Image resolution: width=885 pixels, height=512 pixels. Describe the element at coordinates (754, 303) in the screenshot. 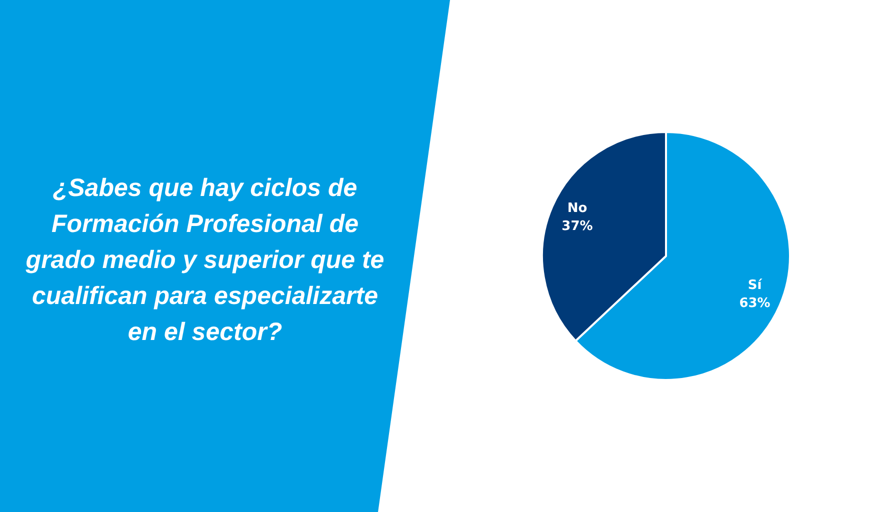

I see `data-label: 63%` at that location.